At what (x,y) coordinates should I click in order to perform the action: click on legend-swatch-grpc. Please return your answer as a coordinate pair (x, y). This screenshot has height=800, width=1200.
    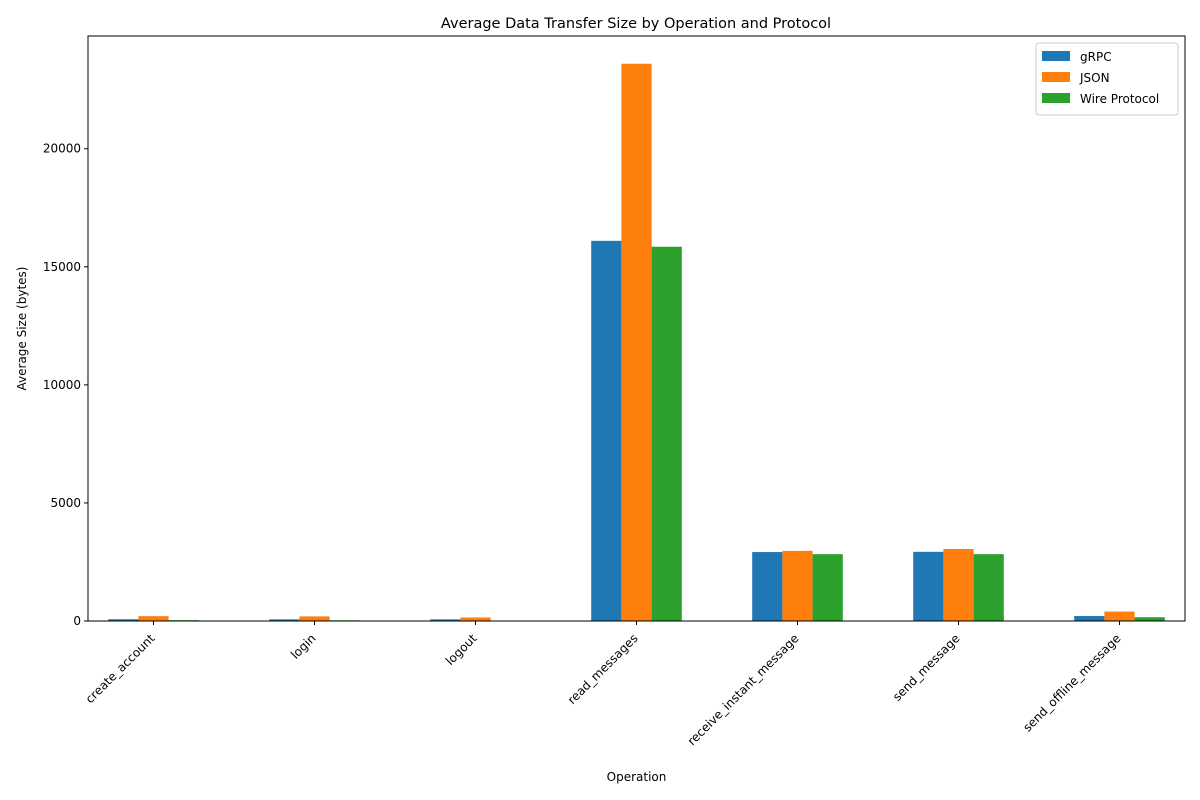
    Looking at the image, I should click on (1056, 56).